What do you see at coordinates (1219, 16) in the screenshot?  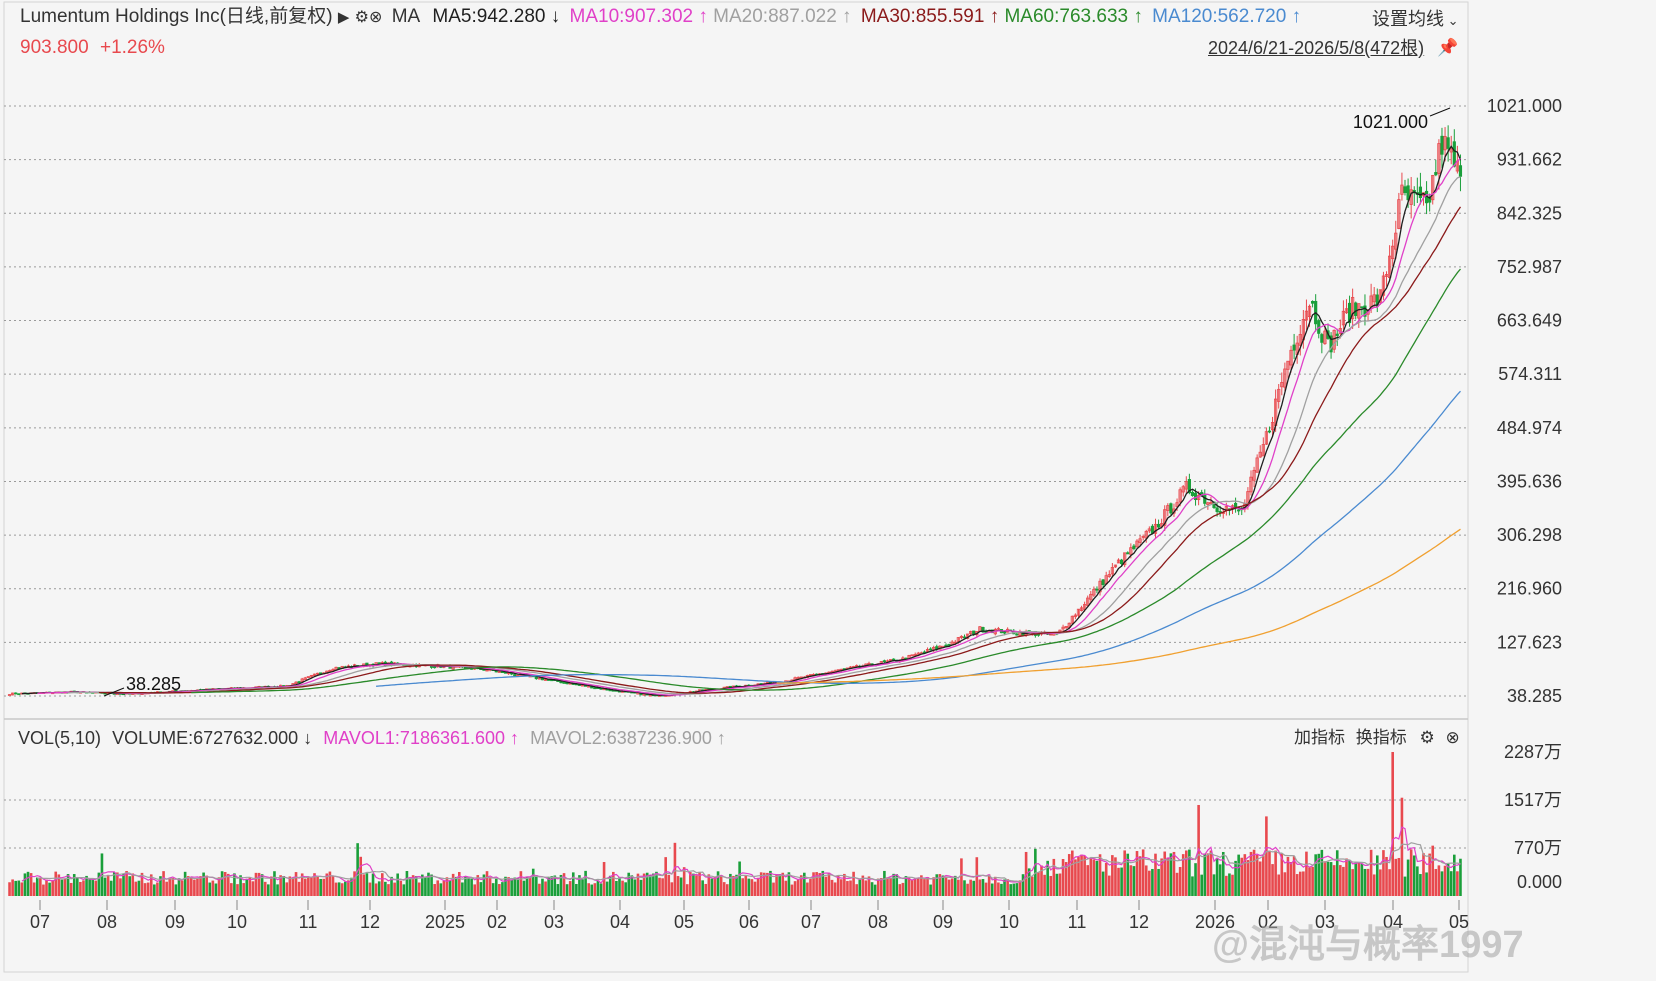 I see `ma120-value: MA120:562.720` at bounding box center [1219, 16].